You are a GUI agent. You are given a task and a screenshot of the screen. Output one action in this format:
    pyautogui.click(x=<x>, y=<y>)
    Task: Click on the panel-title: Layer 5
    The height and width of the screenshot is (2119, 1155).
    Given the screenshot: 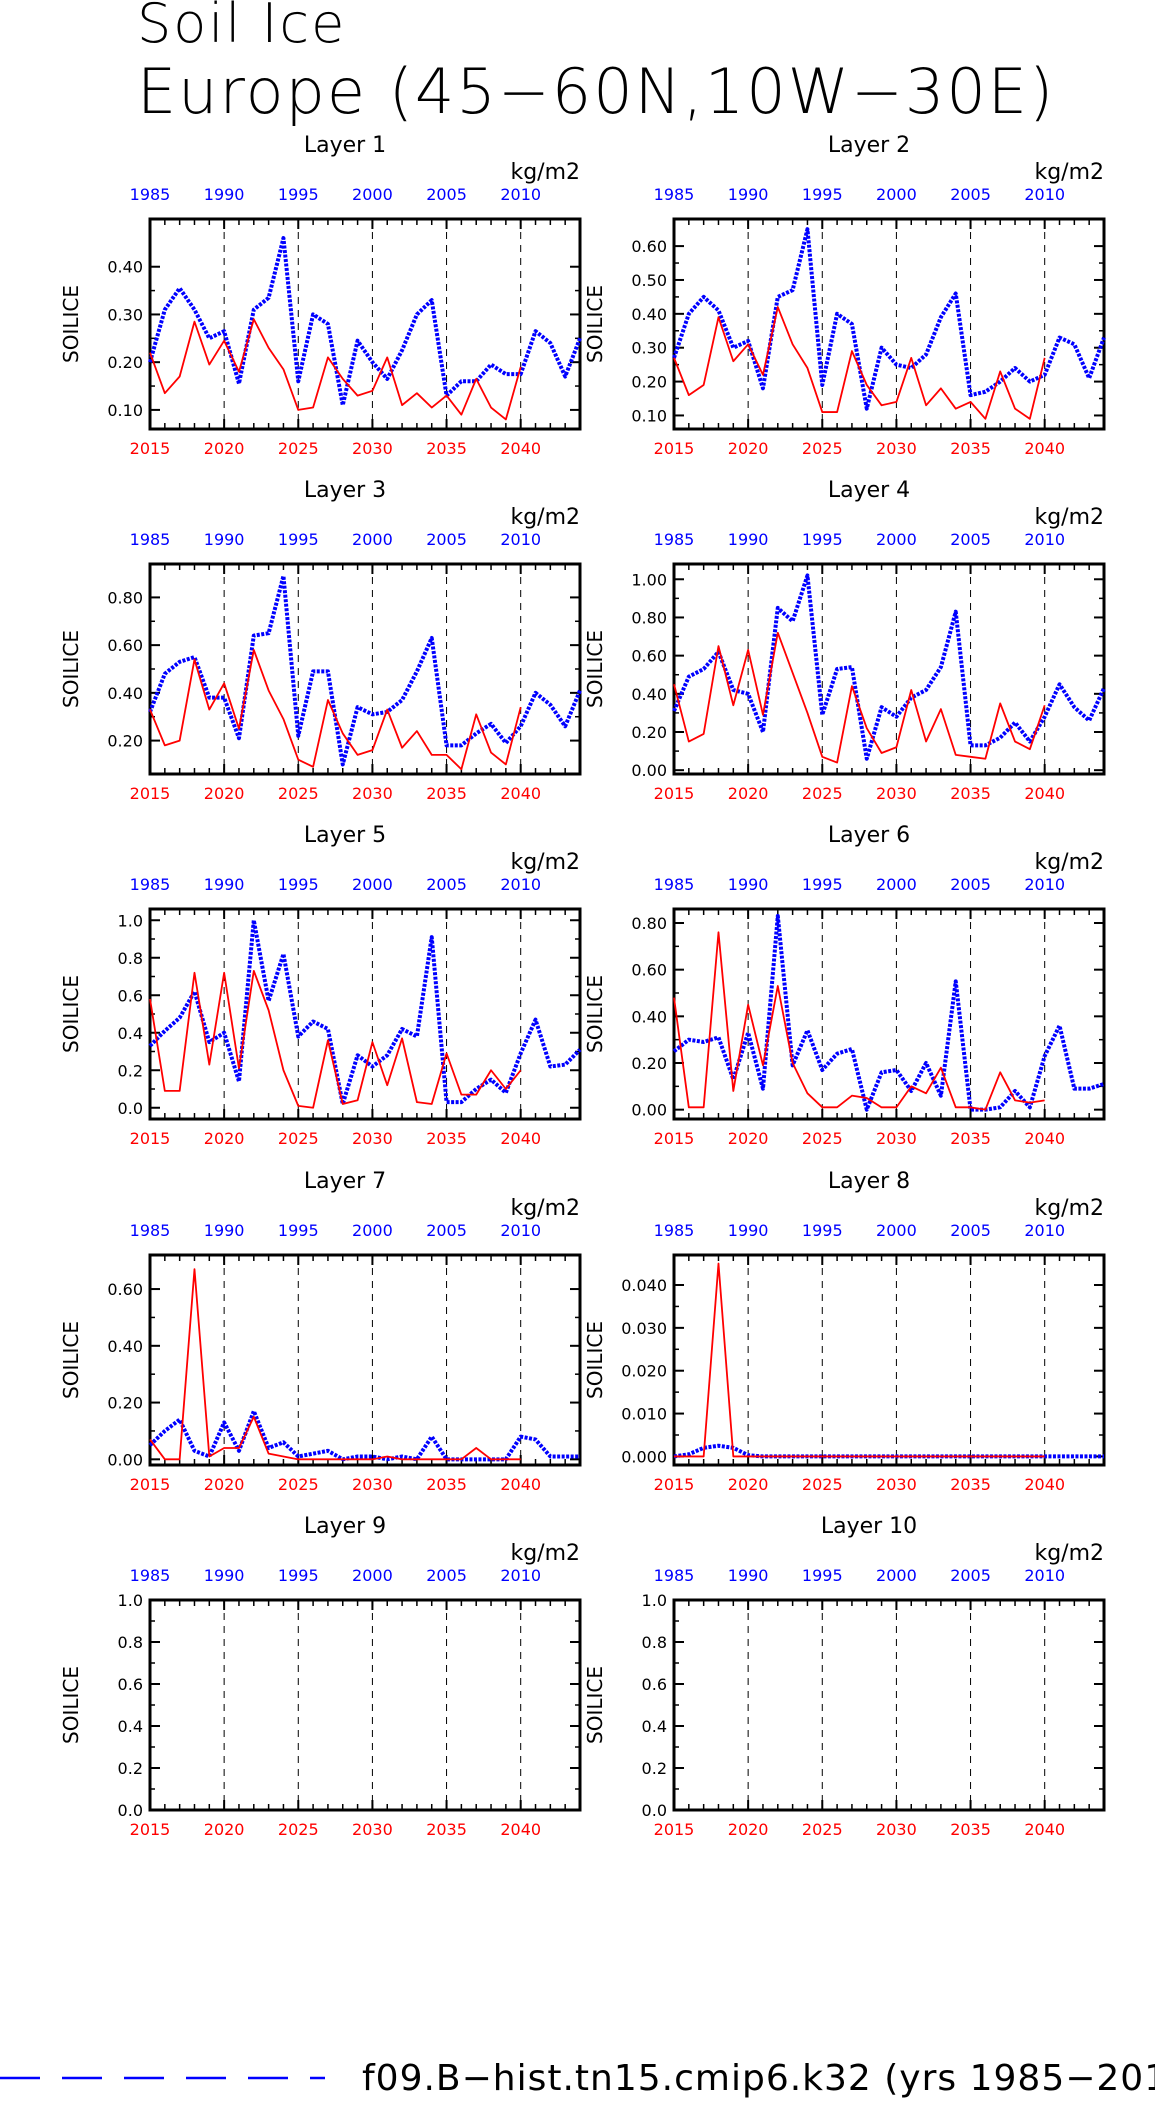 What is the action you would take?
    pyautogui.click(x=345, y=835)
    